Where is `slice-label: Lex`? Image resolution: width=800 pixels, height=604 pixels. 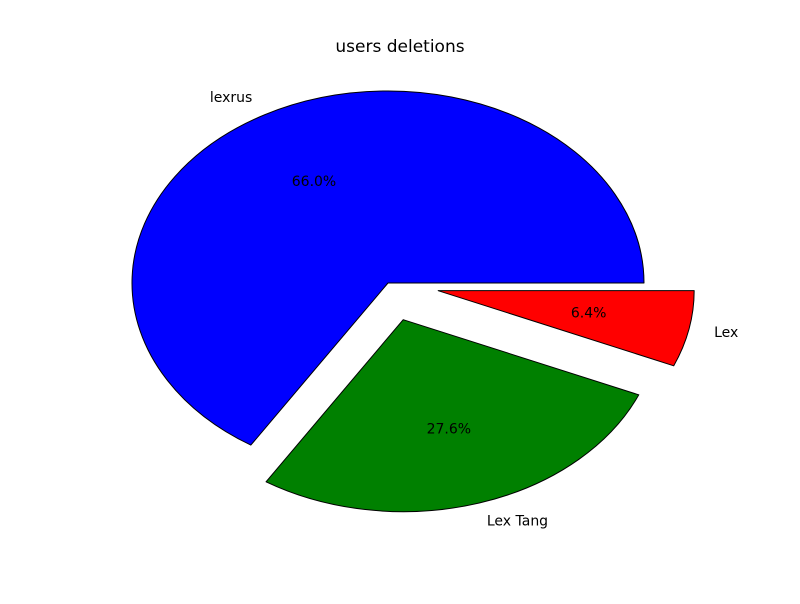 slice-label: Lex is located at coordinates (726, 333).